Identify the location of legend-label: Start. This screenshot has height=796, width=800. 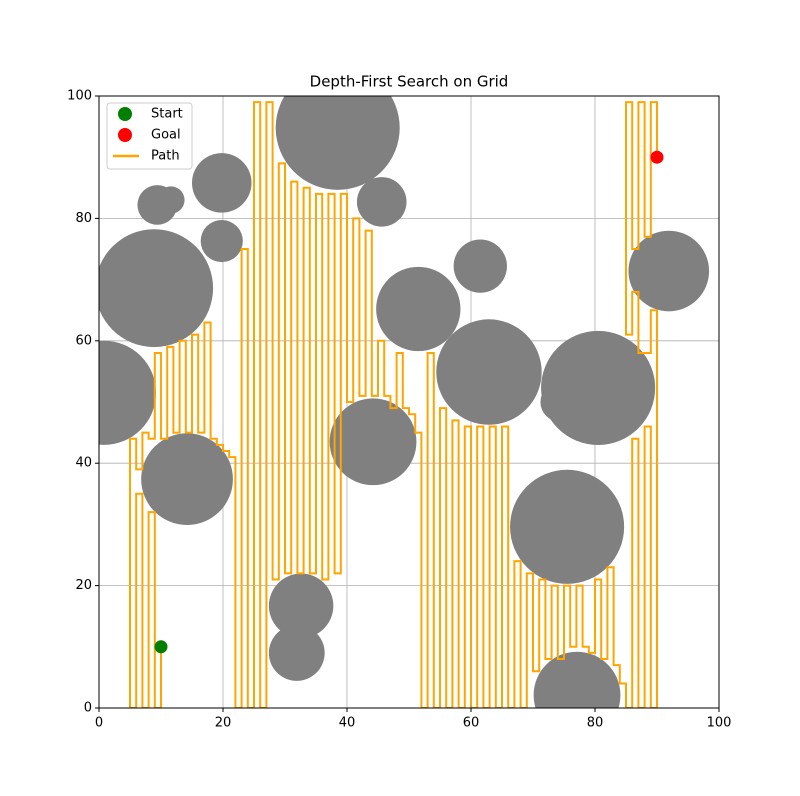
(167, 114).